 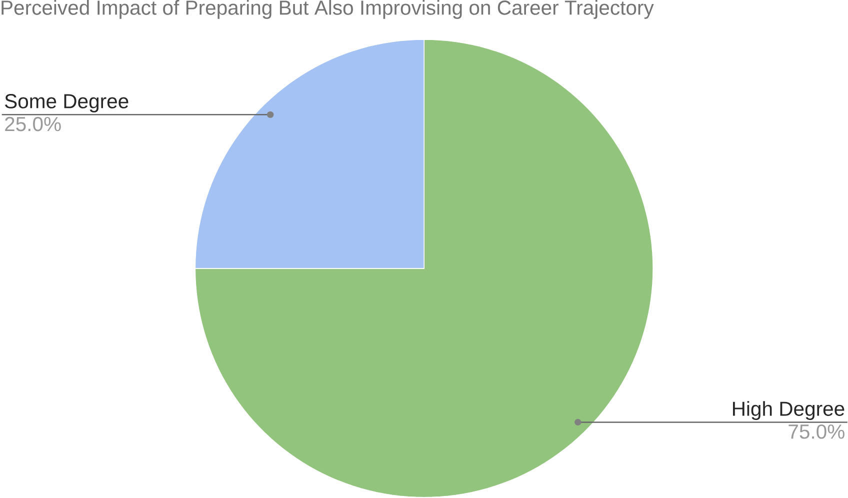 What do you see at coordinates (33, 124) in the screenshot?
I see `data-label: 25.0%` at bounding box center [33, 124].